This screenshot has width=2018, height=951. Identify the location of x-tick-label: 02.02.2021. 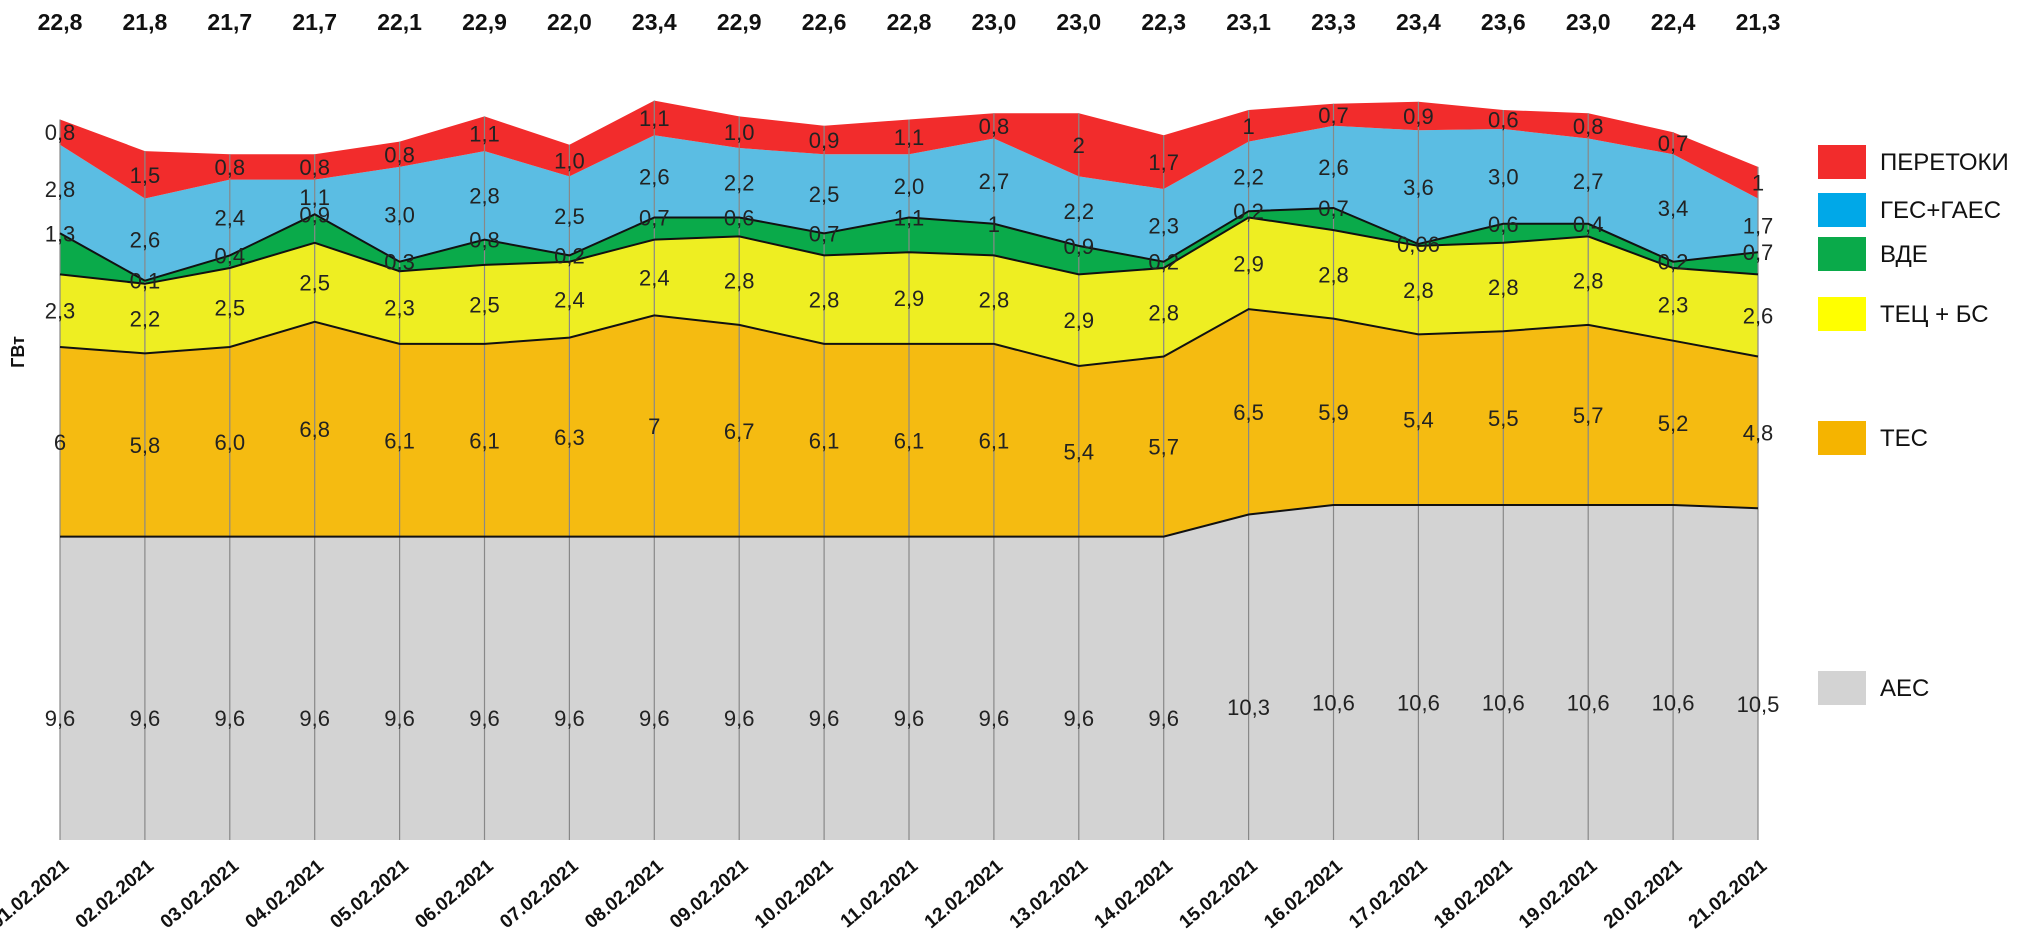
(115, 893).